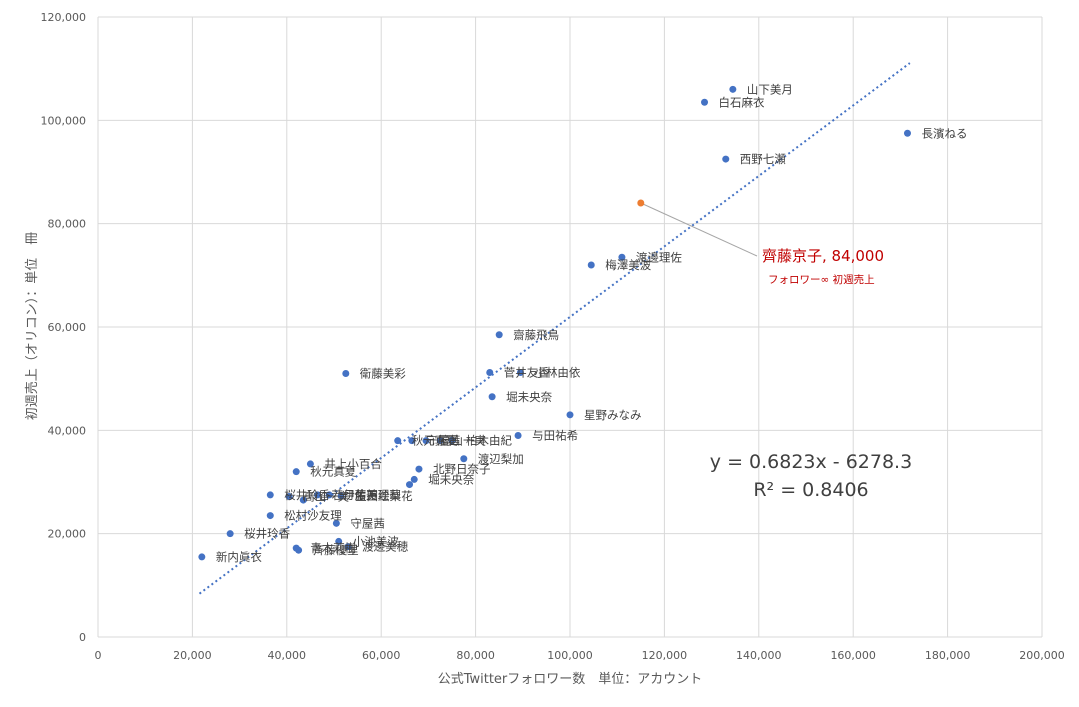 The width and height of the screenshot is (1079, 707). I want to click on x-tick-label: 80,000, so click(475, 655).